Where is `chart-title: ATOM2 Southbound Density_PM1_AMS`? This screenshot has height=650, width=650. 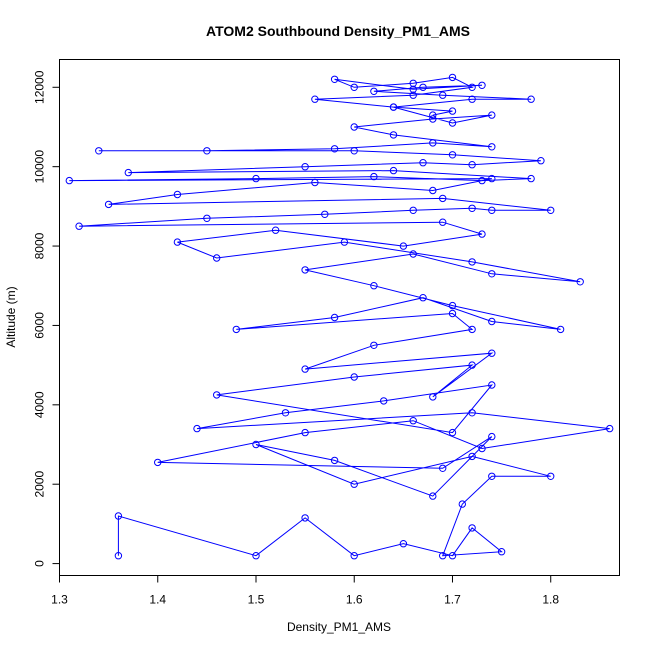
chart-title: ATOM2 Southbound Density_PM1_AMS is located at coordinates (338, 31).